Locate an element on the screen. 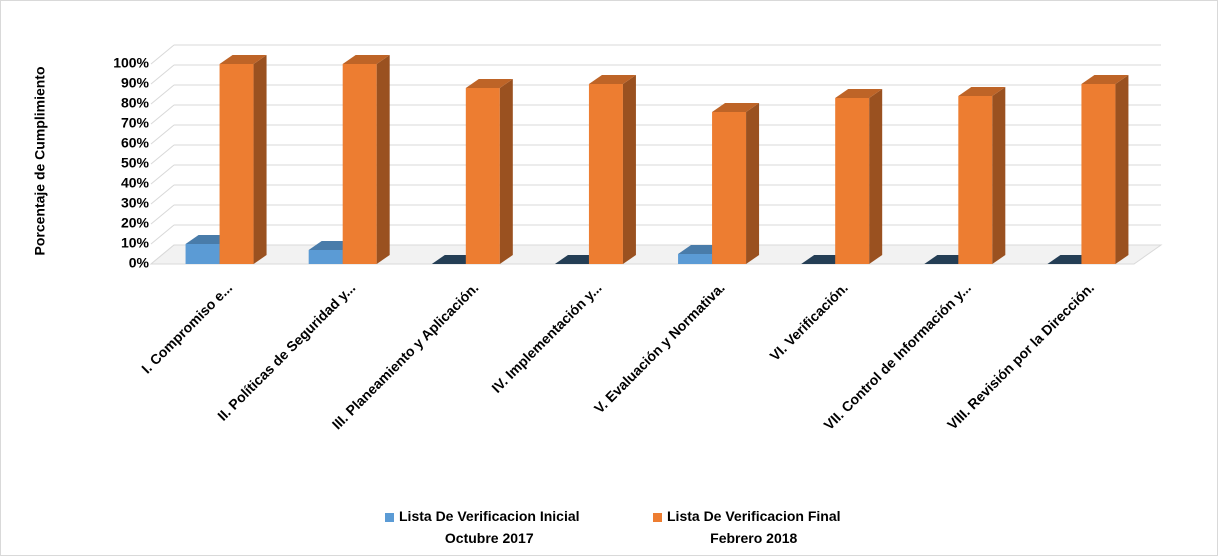 The width and height of the screenshot is (1218, 556). y-tick-label: 100% is located at coordinates (131, 63).